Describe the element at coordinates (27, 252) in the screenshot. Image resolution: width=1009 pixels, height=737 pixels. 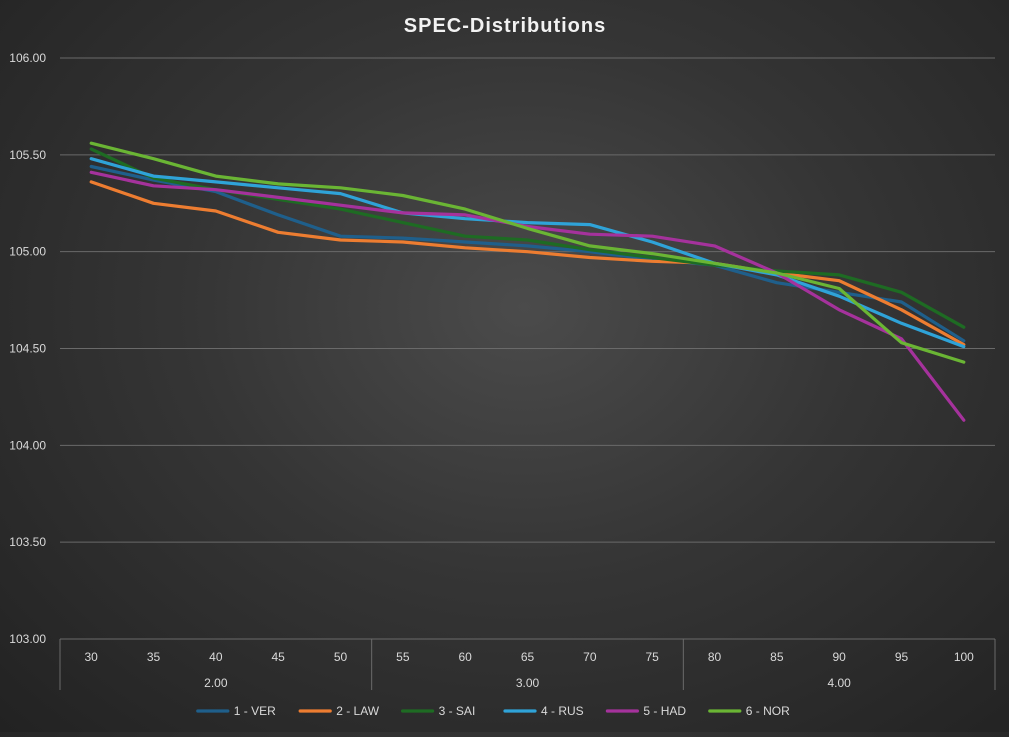
I see `y-tick-label: 105.00` at that location.